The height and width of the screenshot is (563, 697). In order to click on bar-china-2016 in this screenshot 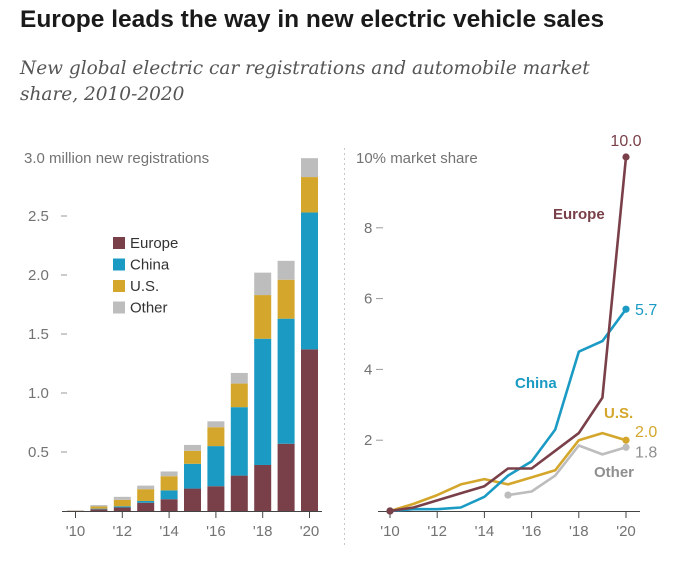, I will do `click(216, 466)`.